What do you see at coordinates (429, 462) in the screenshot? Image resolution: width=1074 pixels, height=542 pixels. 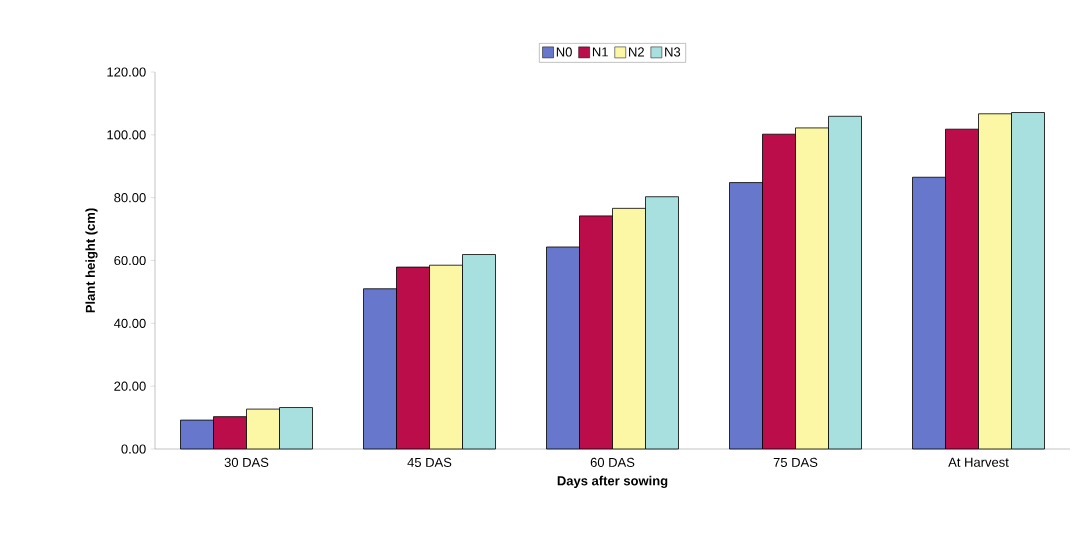 I see `x-tick-label: 45 DAS` at bounding box center [429, 462].